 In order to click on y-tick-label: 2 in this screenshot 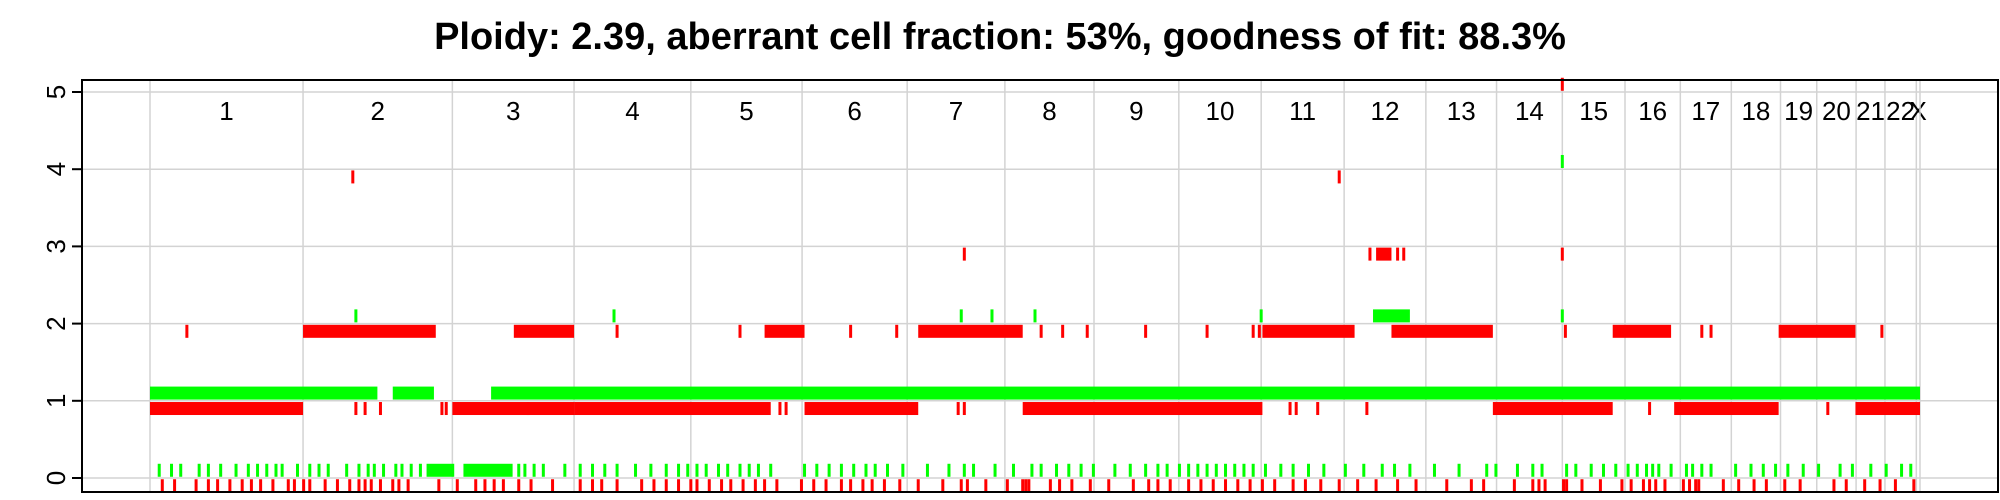, I will do `click(56, 323)`.